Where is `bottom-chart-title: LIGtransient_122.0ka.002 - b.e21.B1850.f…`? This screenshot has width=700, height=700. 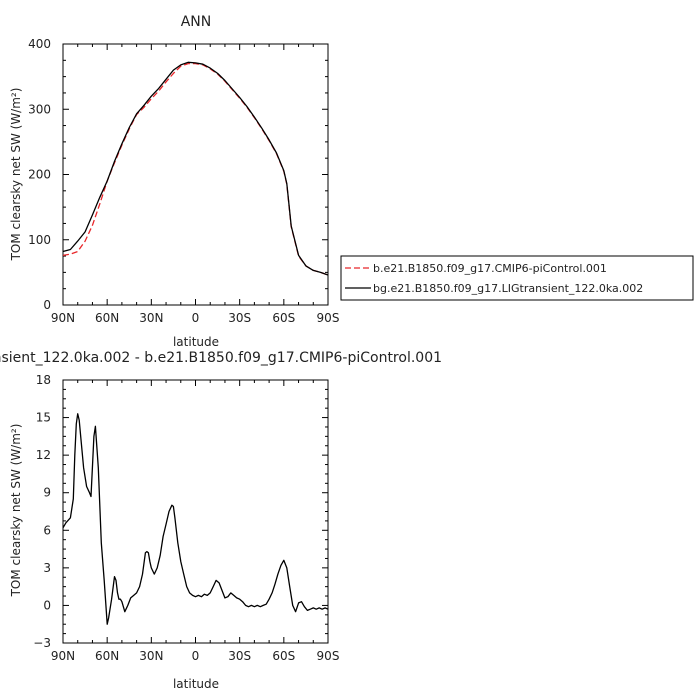 bottom-chart-title: LIGtransient_122.0ka.002 - b.e21.B1850.f… is located at coordinates (221, 358).